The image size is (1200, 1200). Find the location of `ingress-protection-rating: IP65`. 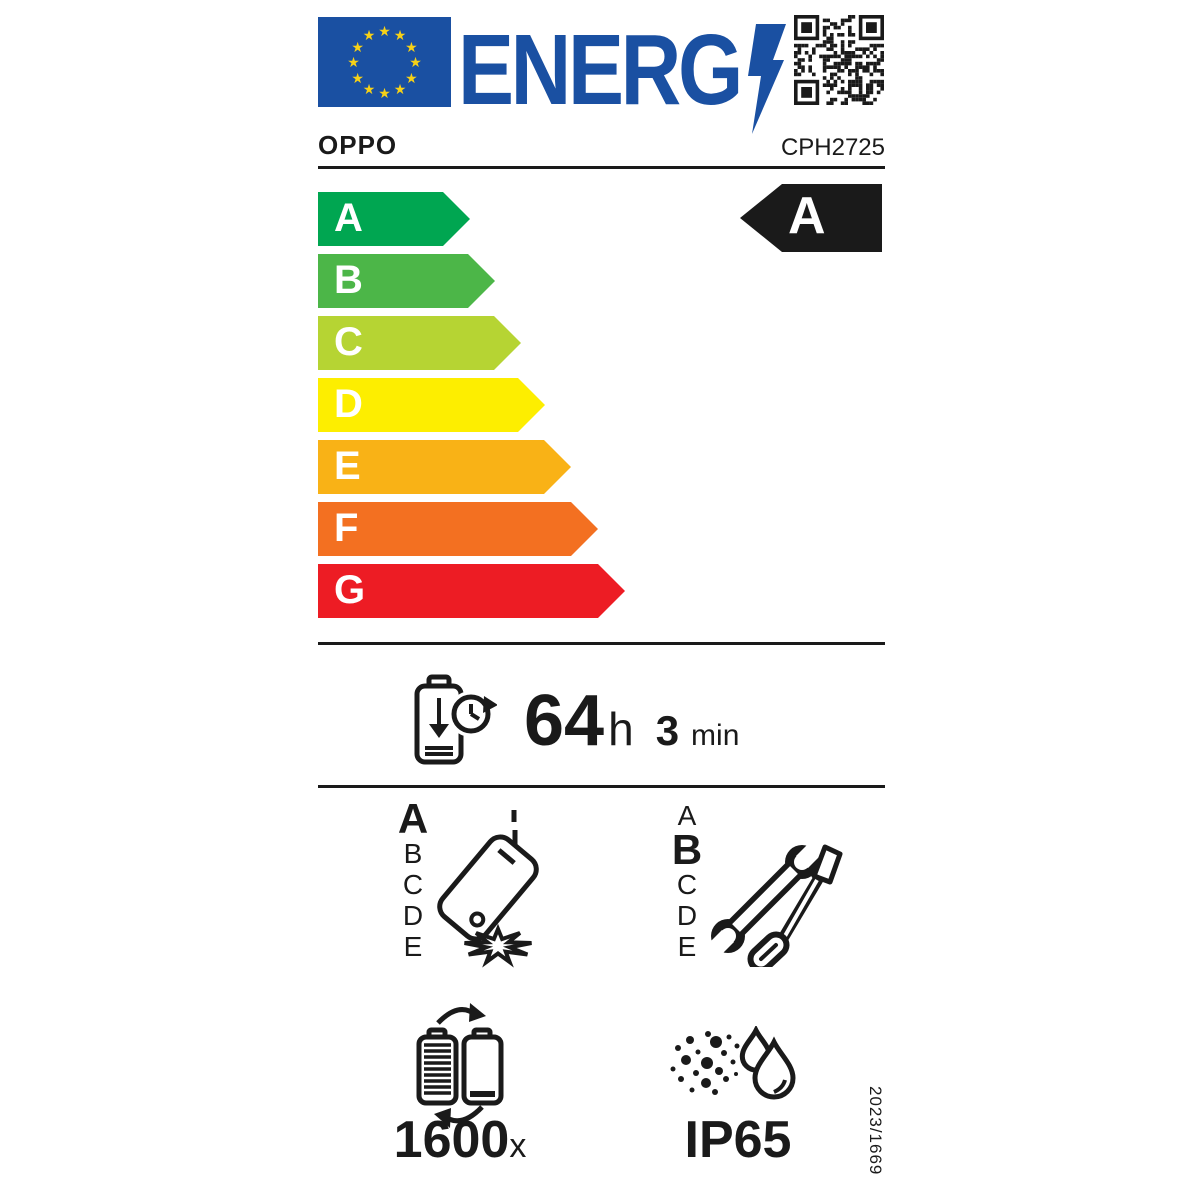

ingress-protection-rating: IP65 is located at coordinates (738, 1140).